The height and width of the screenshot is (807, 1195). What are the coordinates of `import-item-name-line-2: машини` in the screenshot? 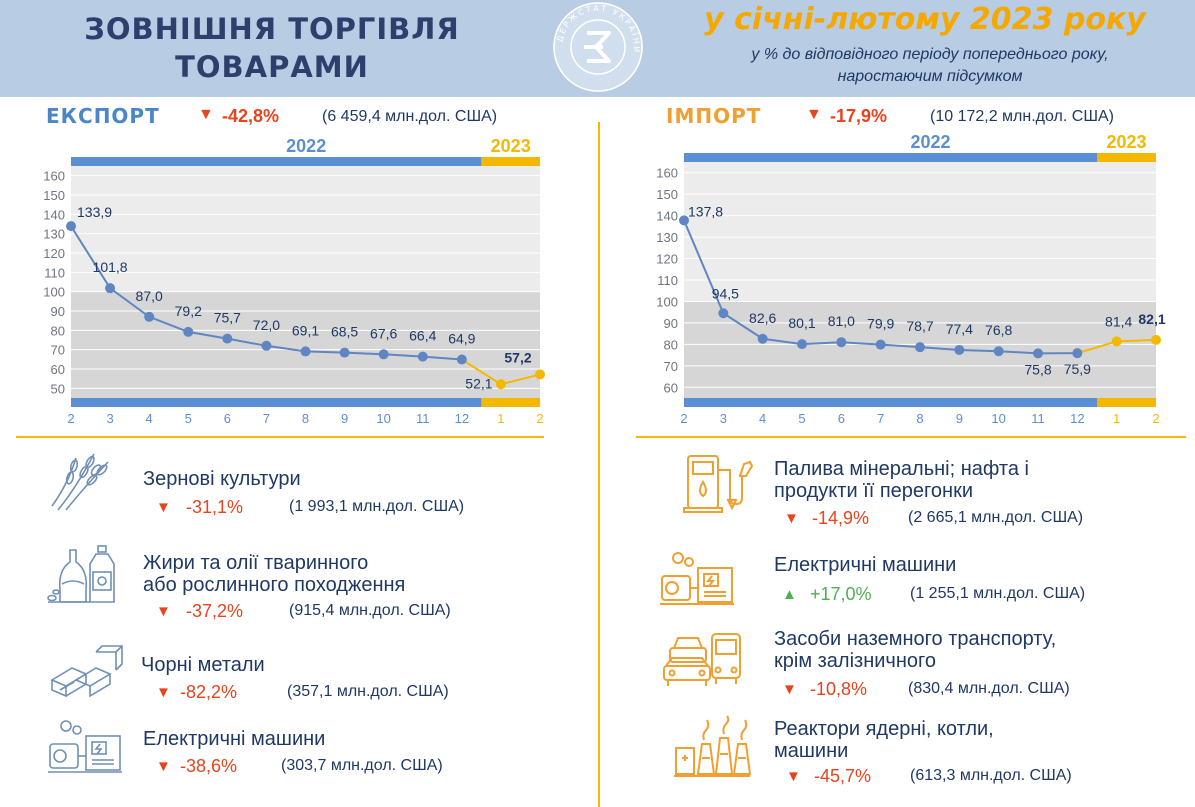 It's located at (811, 751).